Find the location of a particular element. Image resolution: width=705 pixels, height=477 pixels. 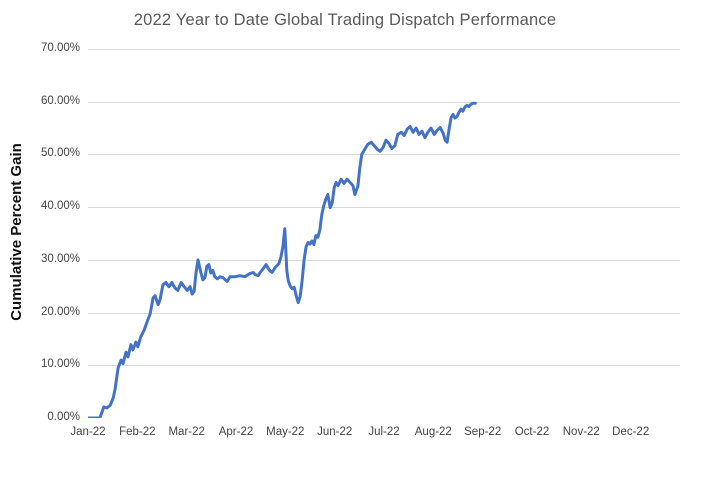

y-tick-label: 0.00% is located at coordinates (63, 417).